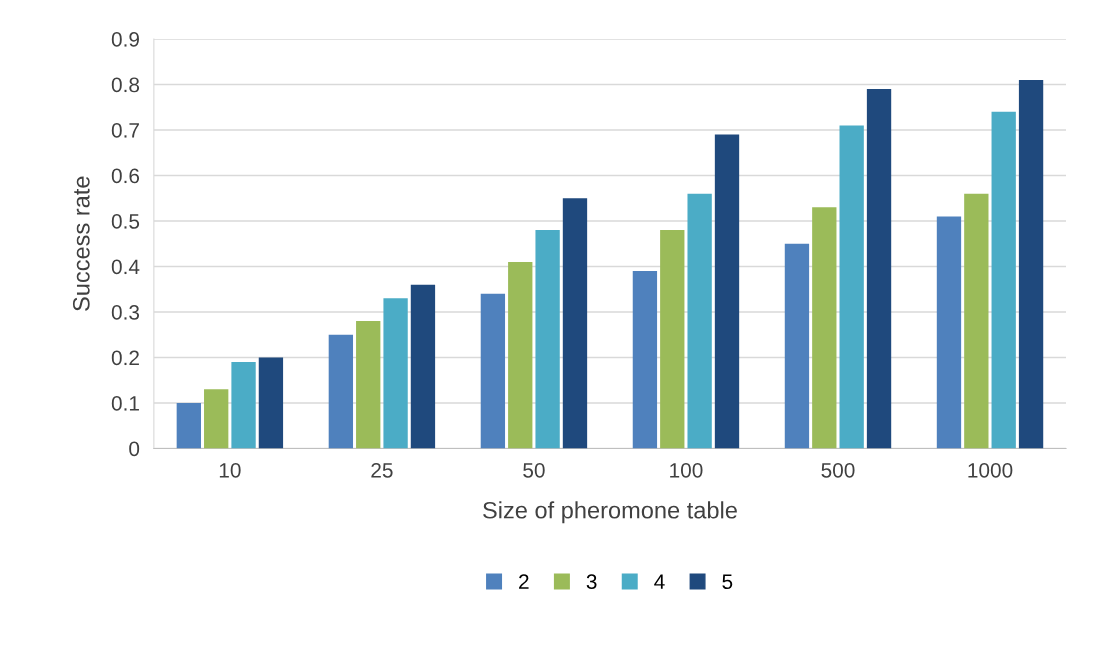  I want to click on legend-label: 4, so click(659, 581).